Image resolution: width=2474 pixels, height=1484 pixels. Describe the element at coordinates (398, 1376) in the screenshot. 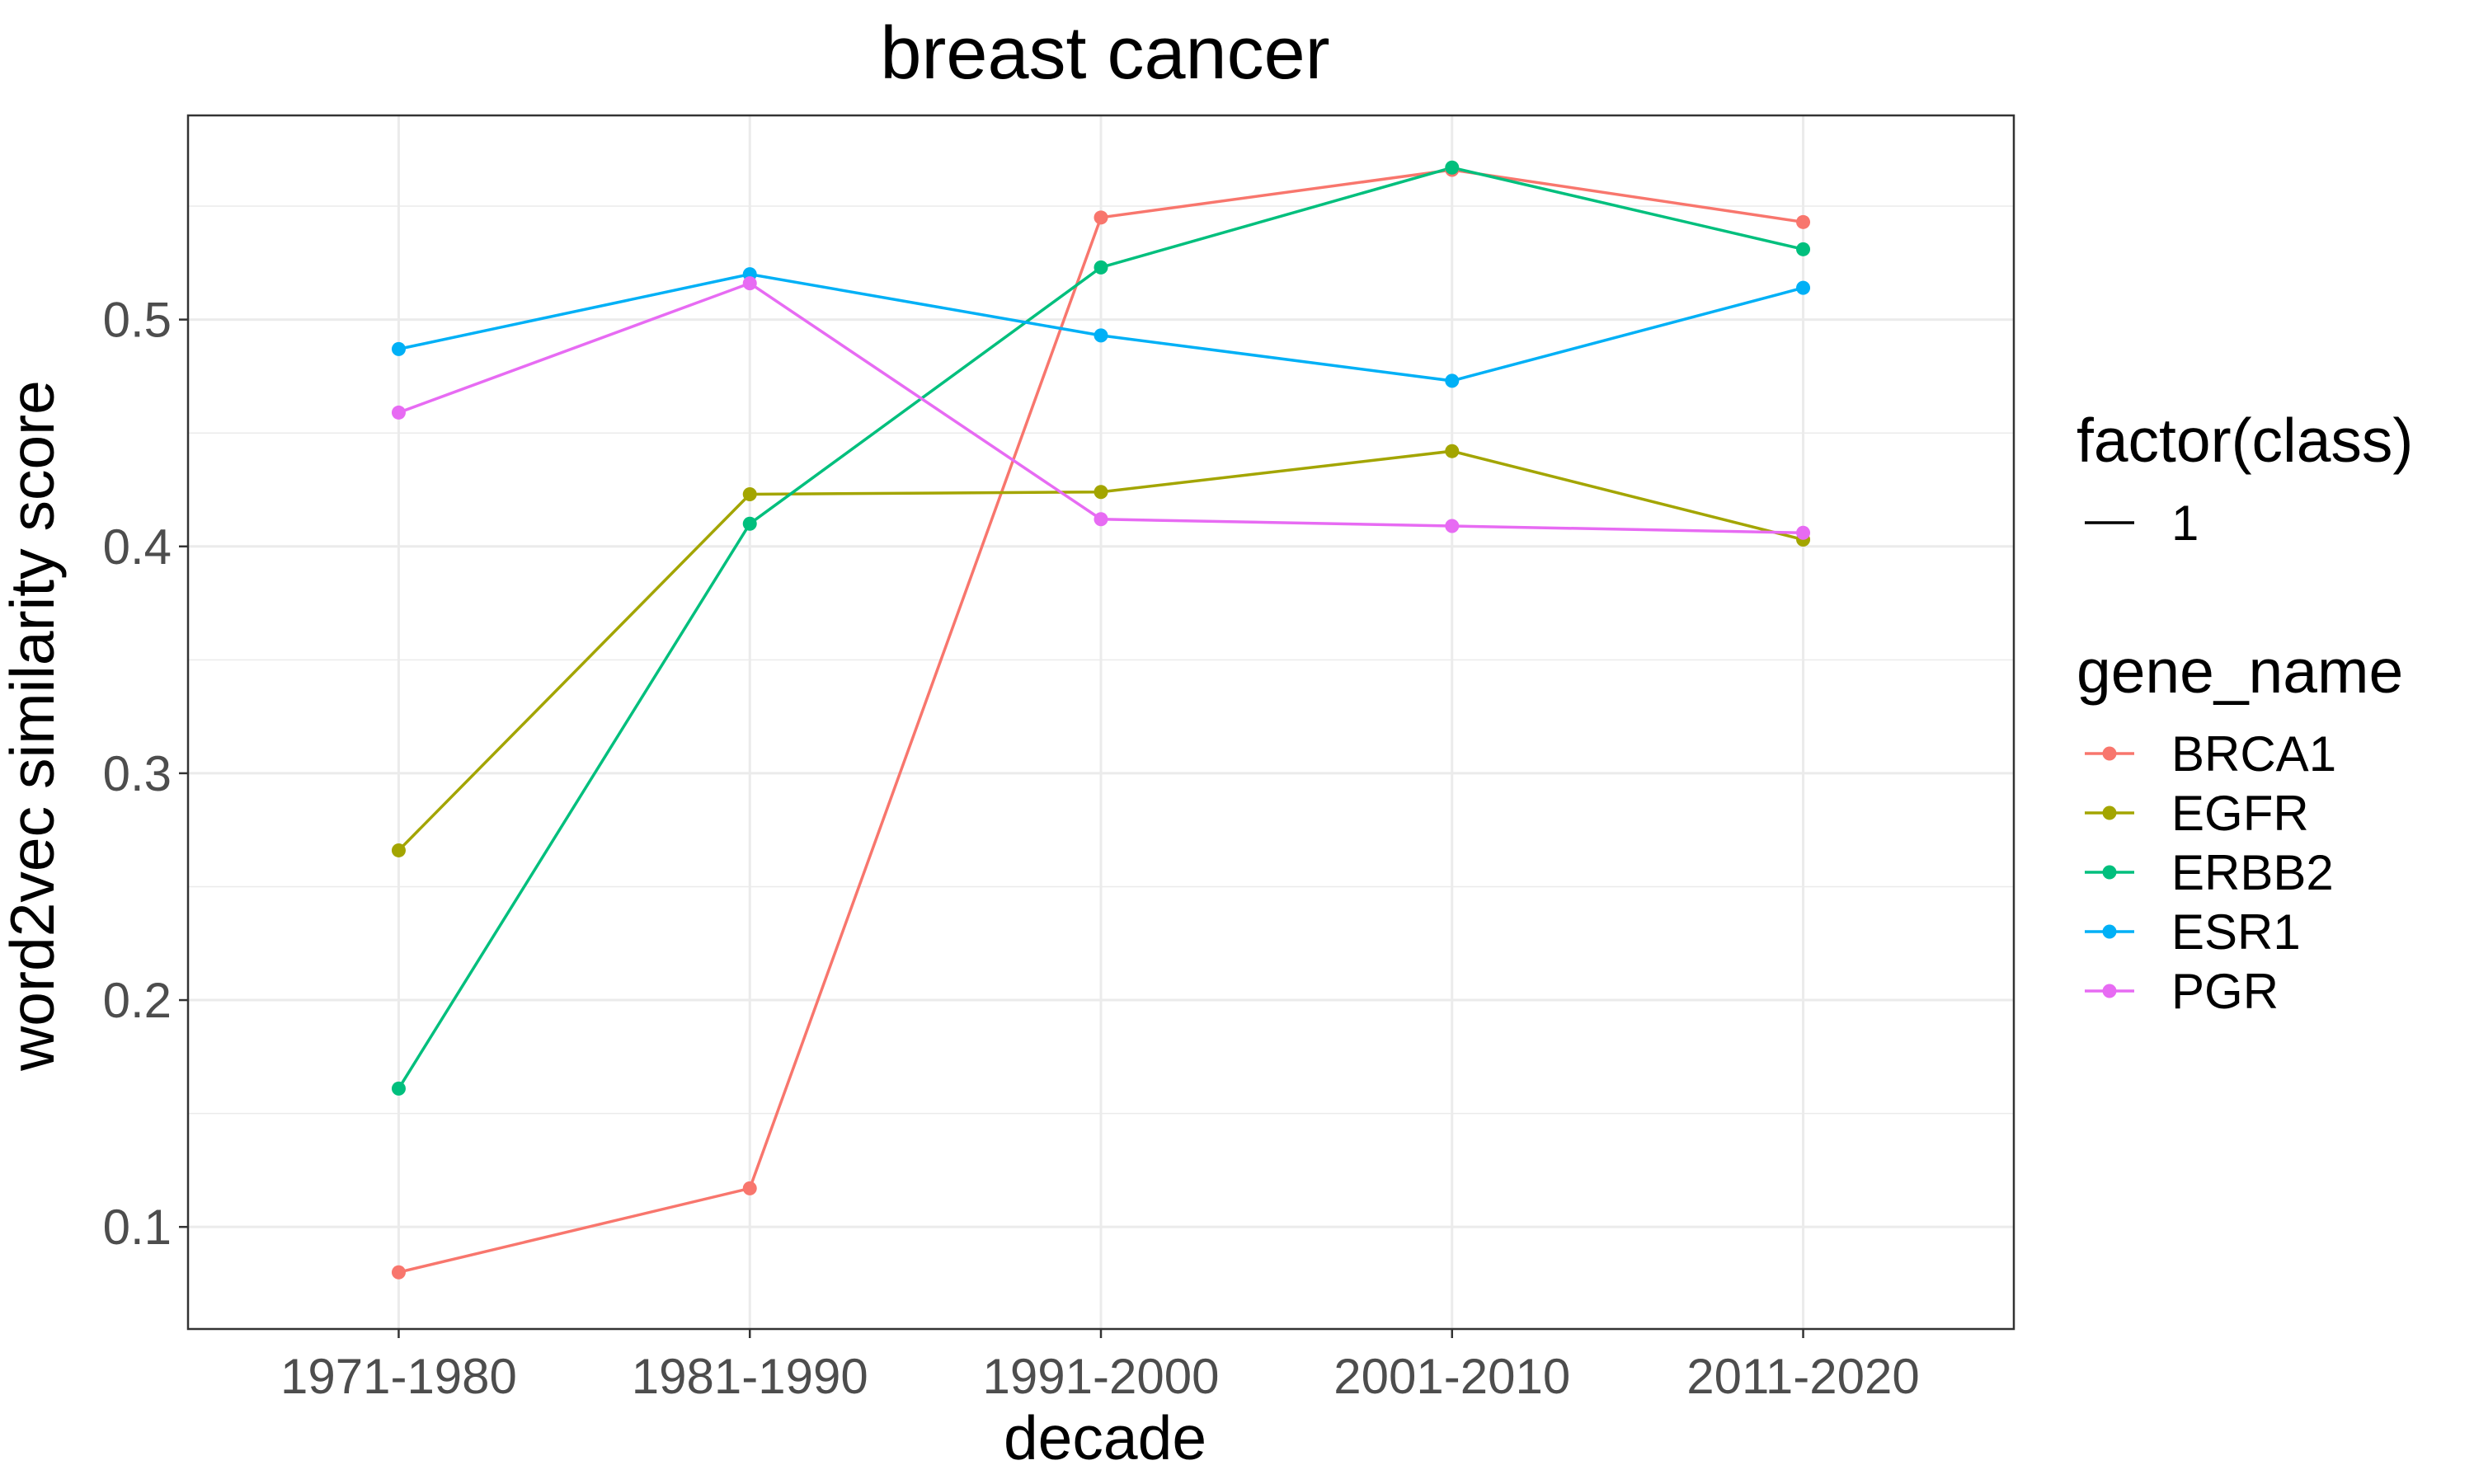

I see `x-tick-label: 1971-1980` at that location.